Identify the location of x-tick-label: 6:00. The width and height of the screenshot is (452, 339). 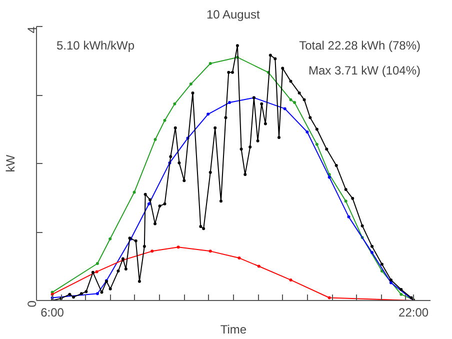
(52, 313).